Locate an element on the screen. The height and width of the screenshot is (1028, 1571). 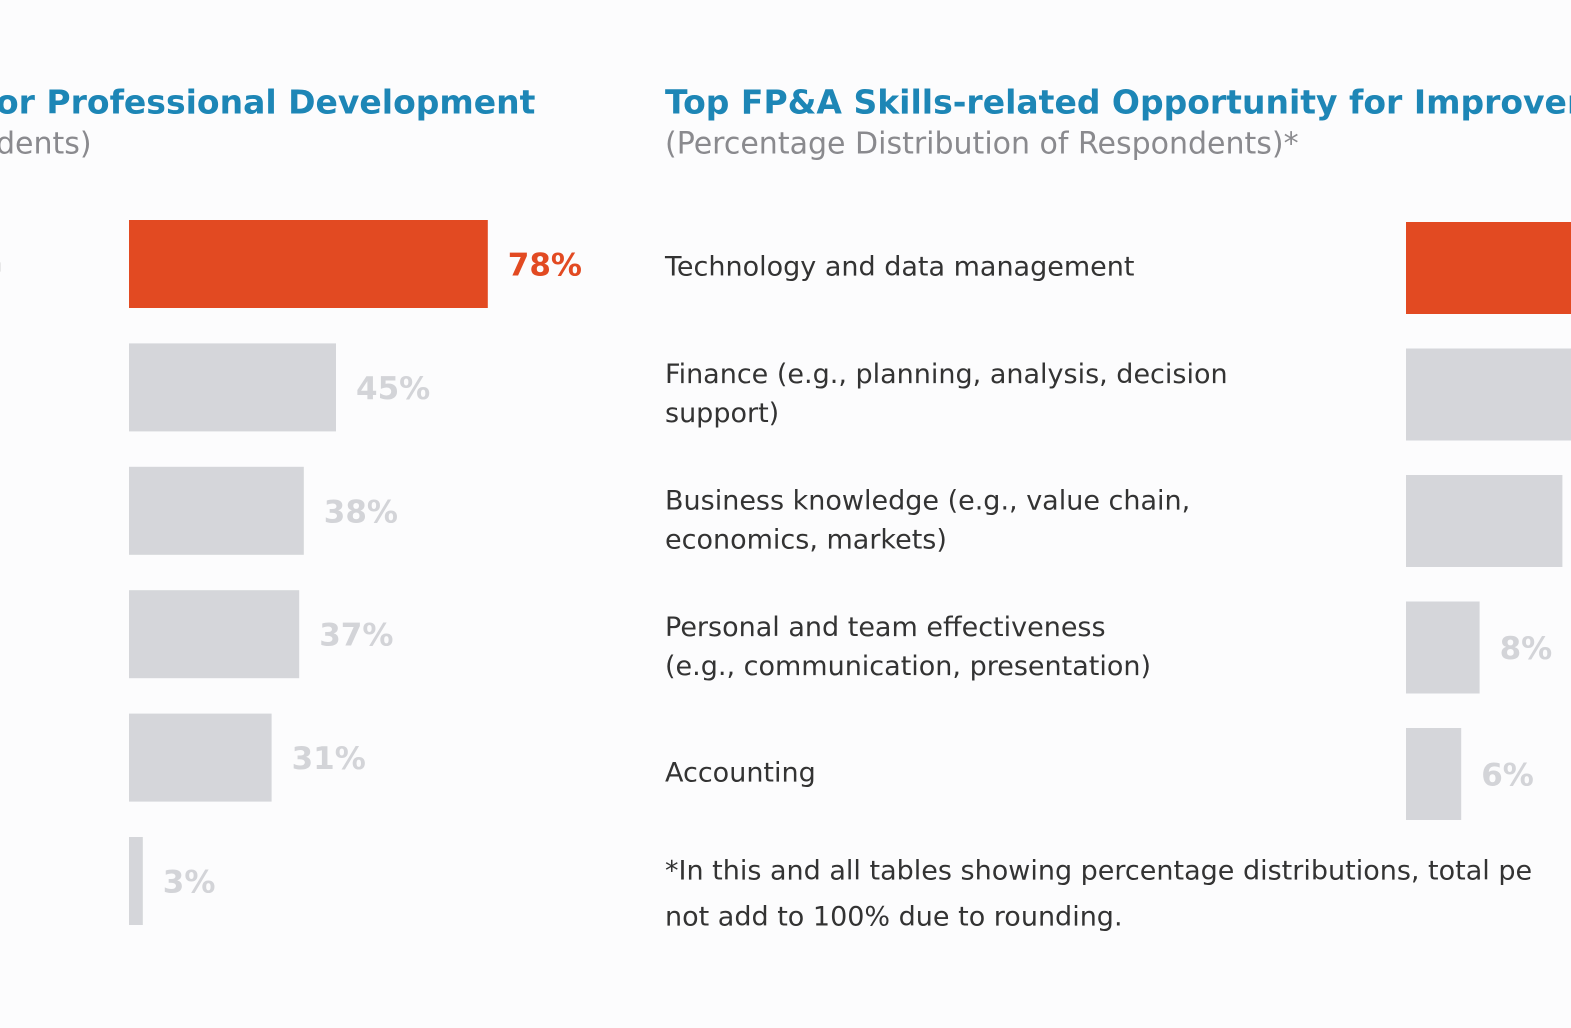
value-label: 31% is located at coordinates (329, 759).